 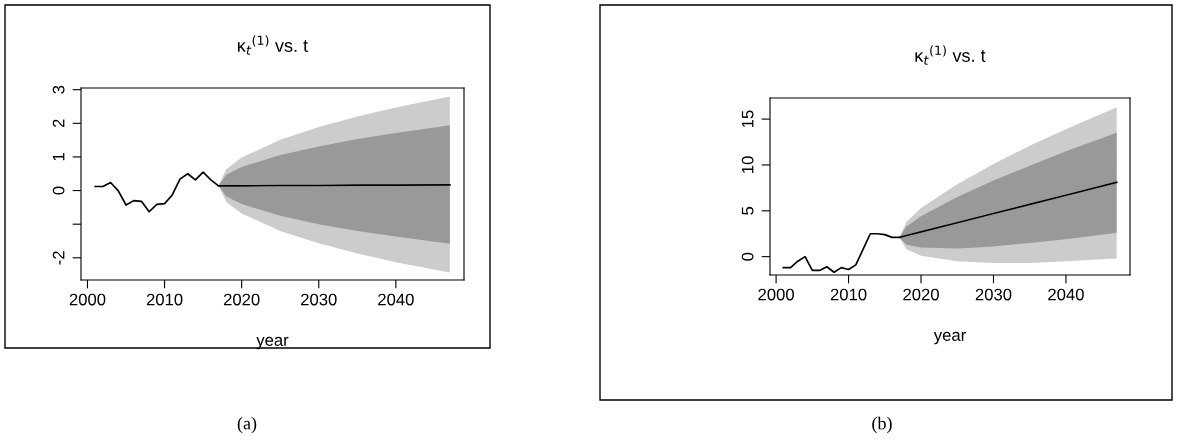 I want to click on y-tick-label: 10, so click(x=747, y=164).